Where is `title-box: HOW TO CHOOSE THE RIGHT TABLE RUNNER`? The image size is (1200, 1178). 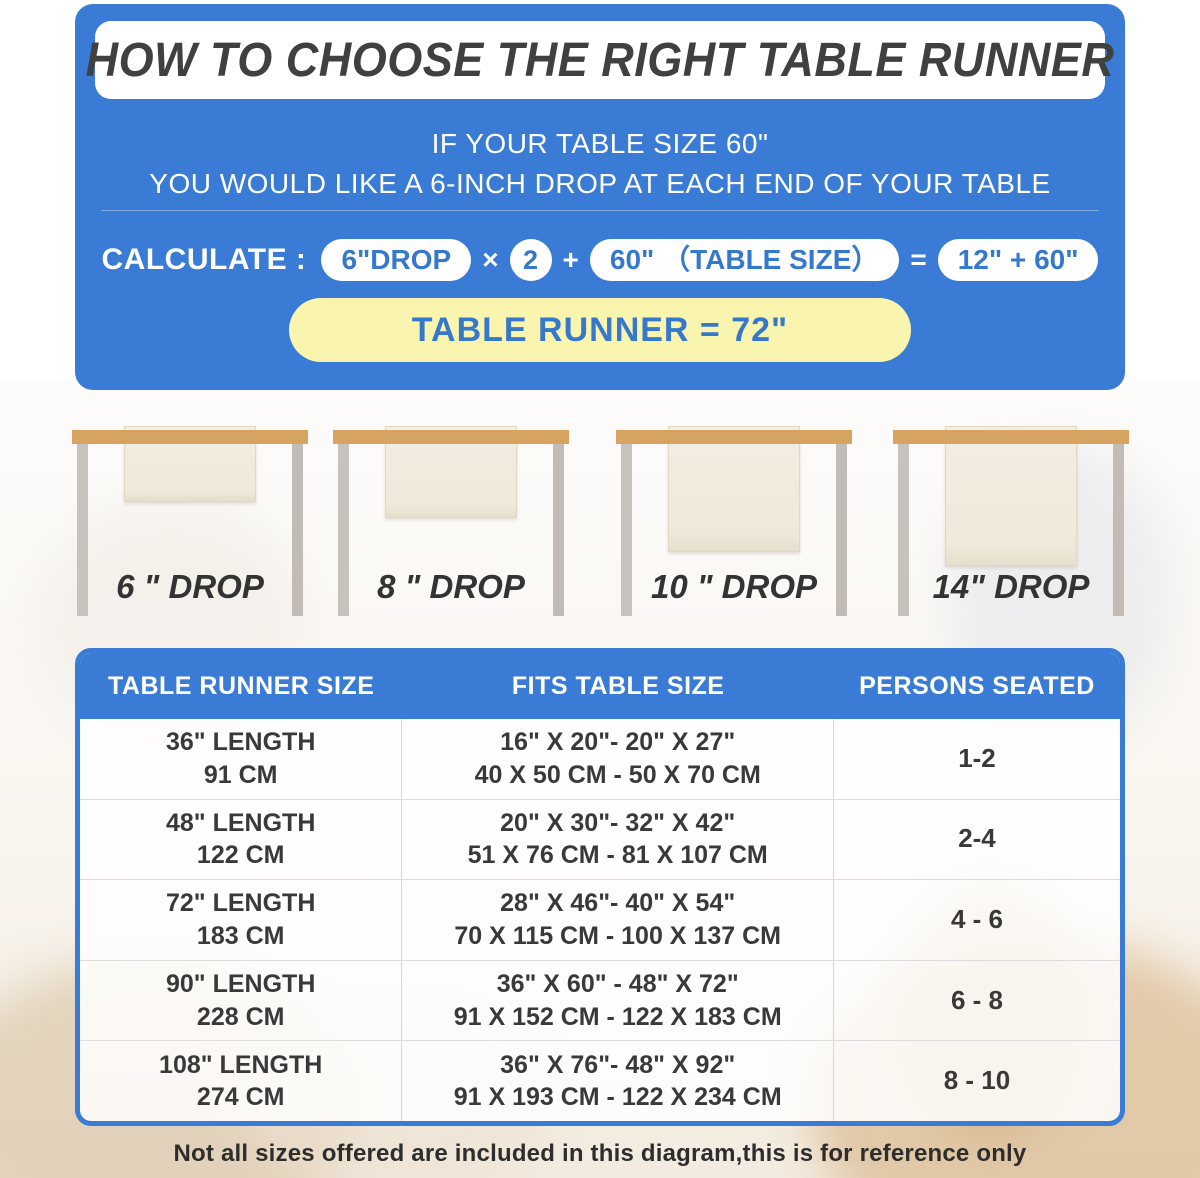
title-box: HOW TO CHOOSE THE RIGHT TABLE RUNNER is located at coordinates (600, 60).